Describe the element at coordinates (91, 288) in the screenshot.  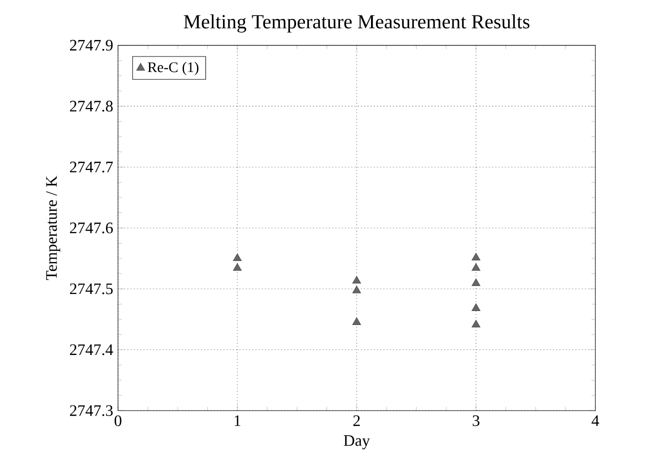
I see `y-tick-label: 2747.5` at that location.